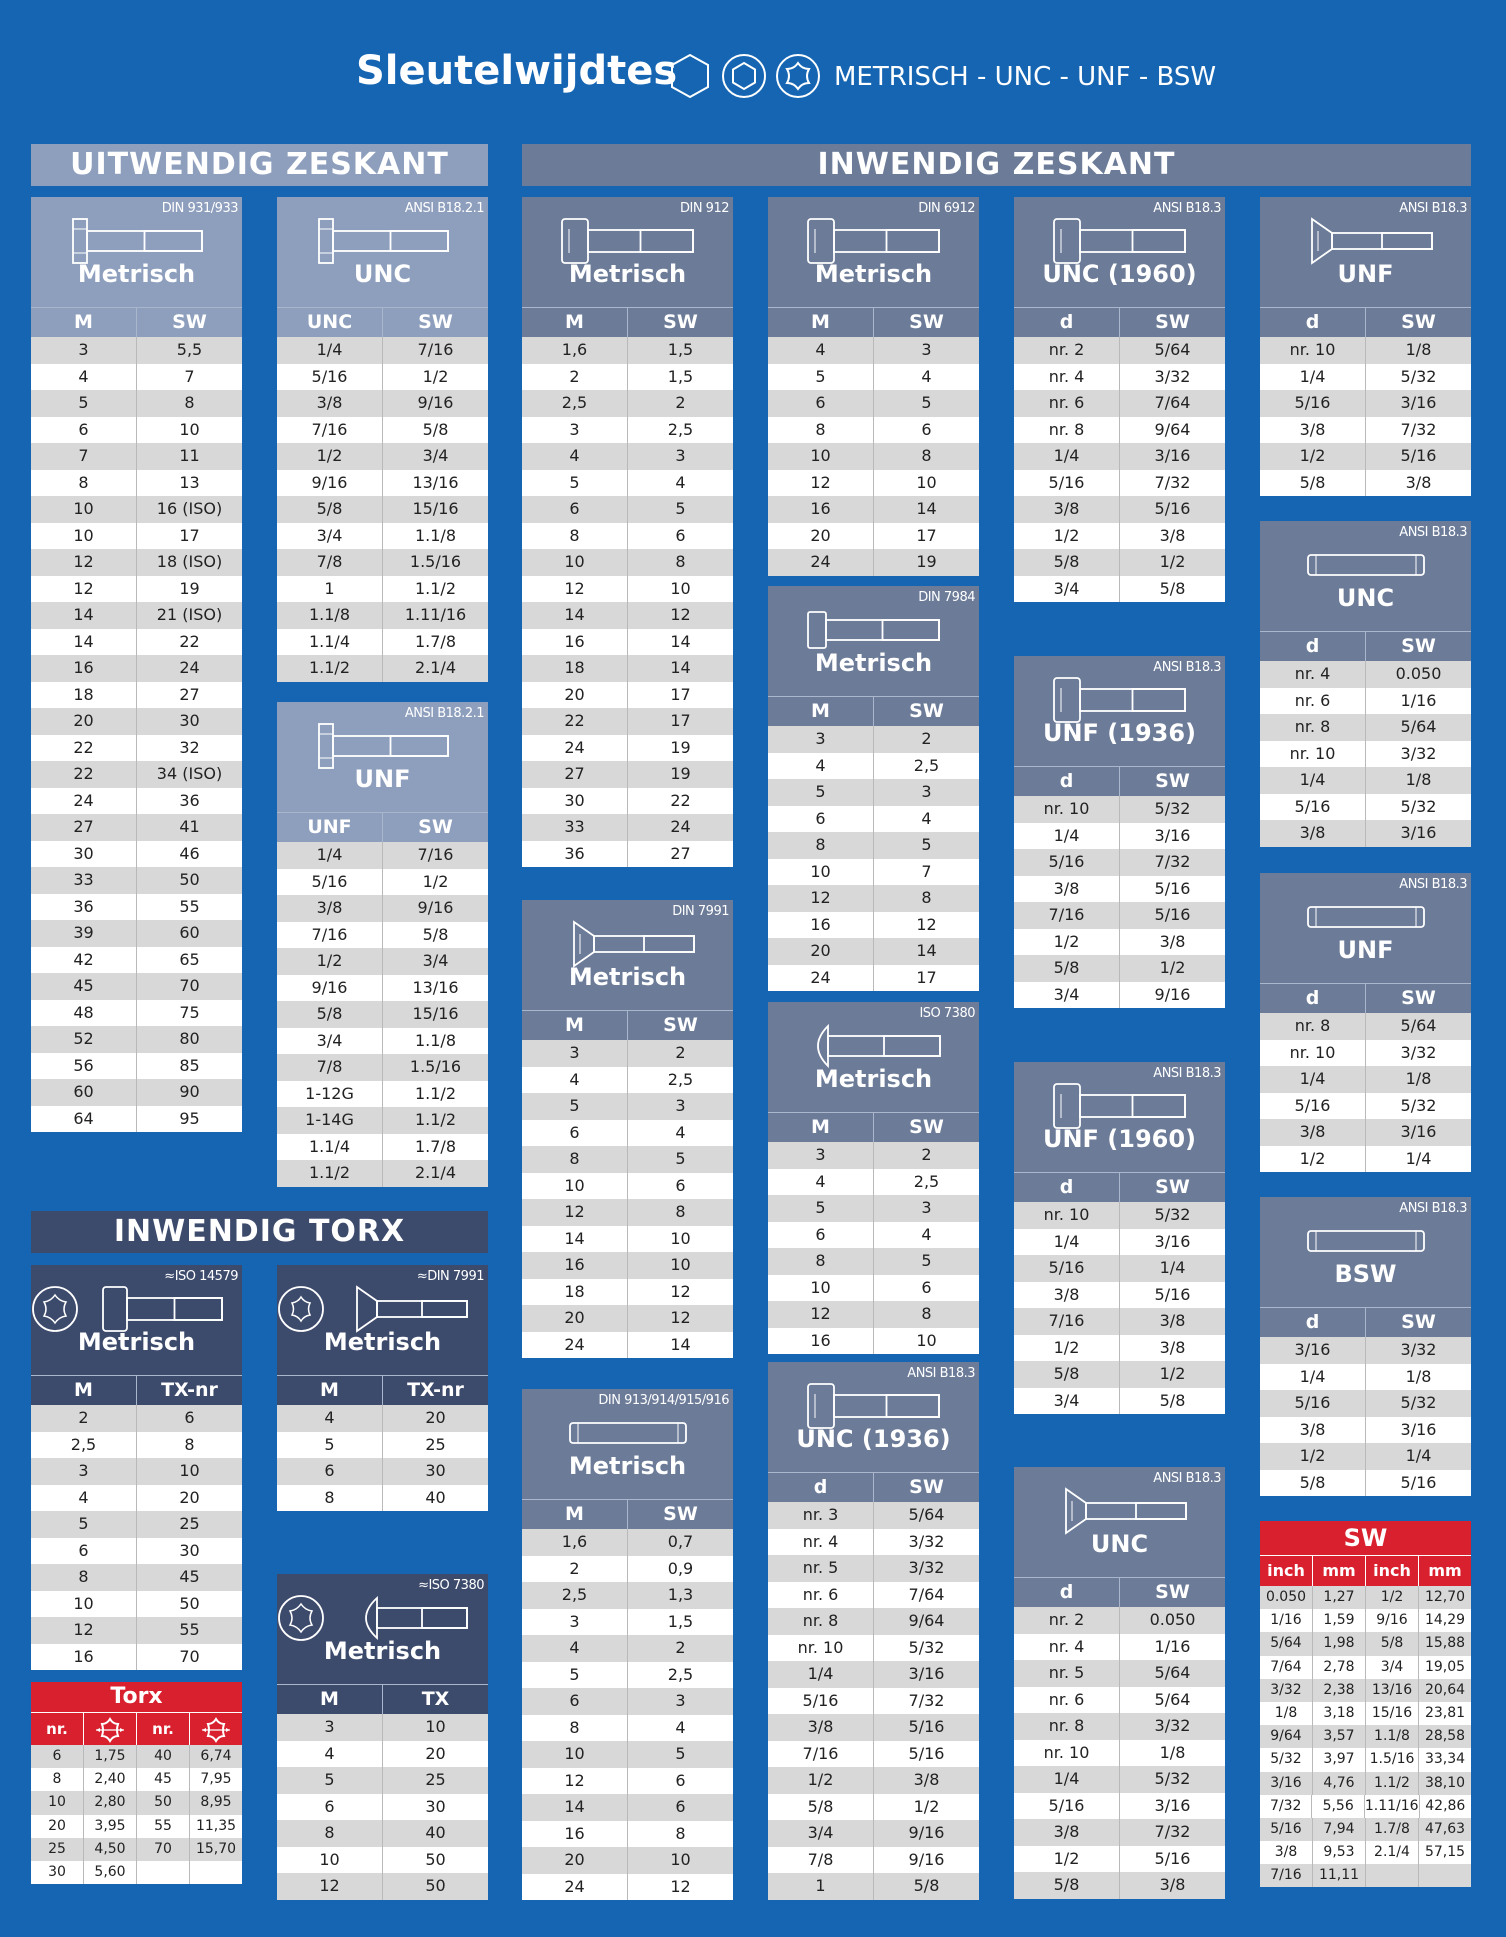 The image size is (1506, 1937). Describe the element at coordinates (1313, 727) in the screenshot. I see `table-cell: nr. 8` at that location.